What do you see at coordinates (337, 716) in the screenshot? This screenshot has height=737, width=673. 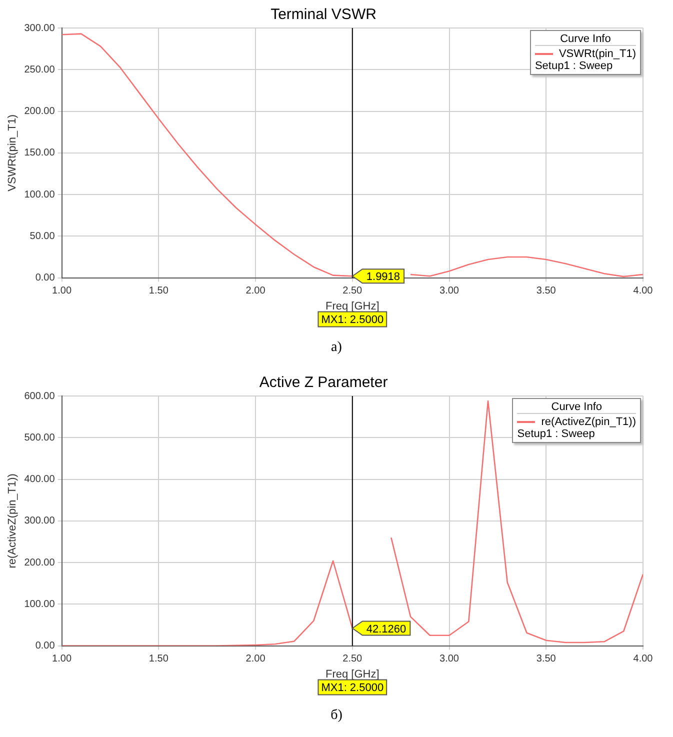 I see `text: б)` at bounding box center [337, 716].